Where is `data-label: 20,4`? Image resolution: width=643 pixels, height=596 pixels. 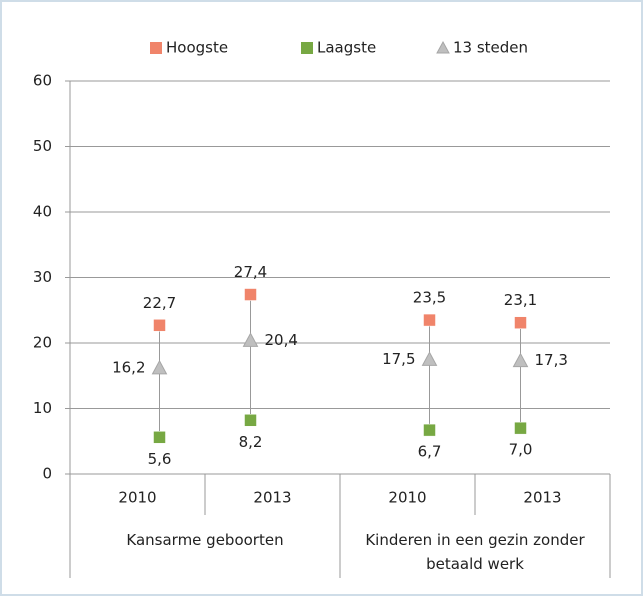
data-label: 20,4 is located at coordinates (281, 340).